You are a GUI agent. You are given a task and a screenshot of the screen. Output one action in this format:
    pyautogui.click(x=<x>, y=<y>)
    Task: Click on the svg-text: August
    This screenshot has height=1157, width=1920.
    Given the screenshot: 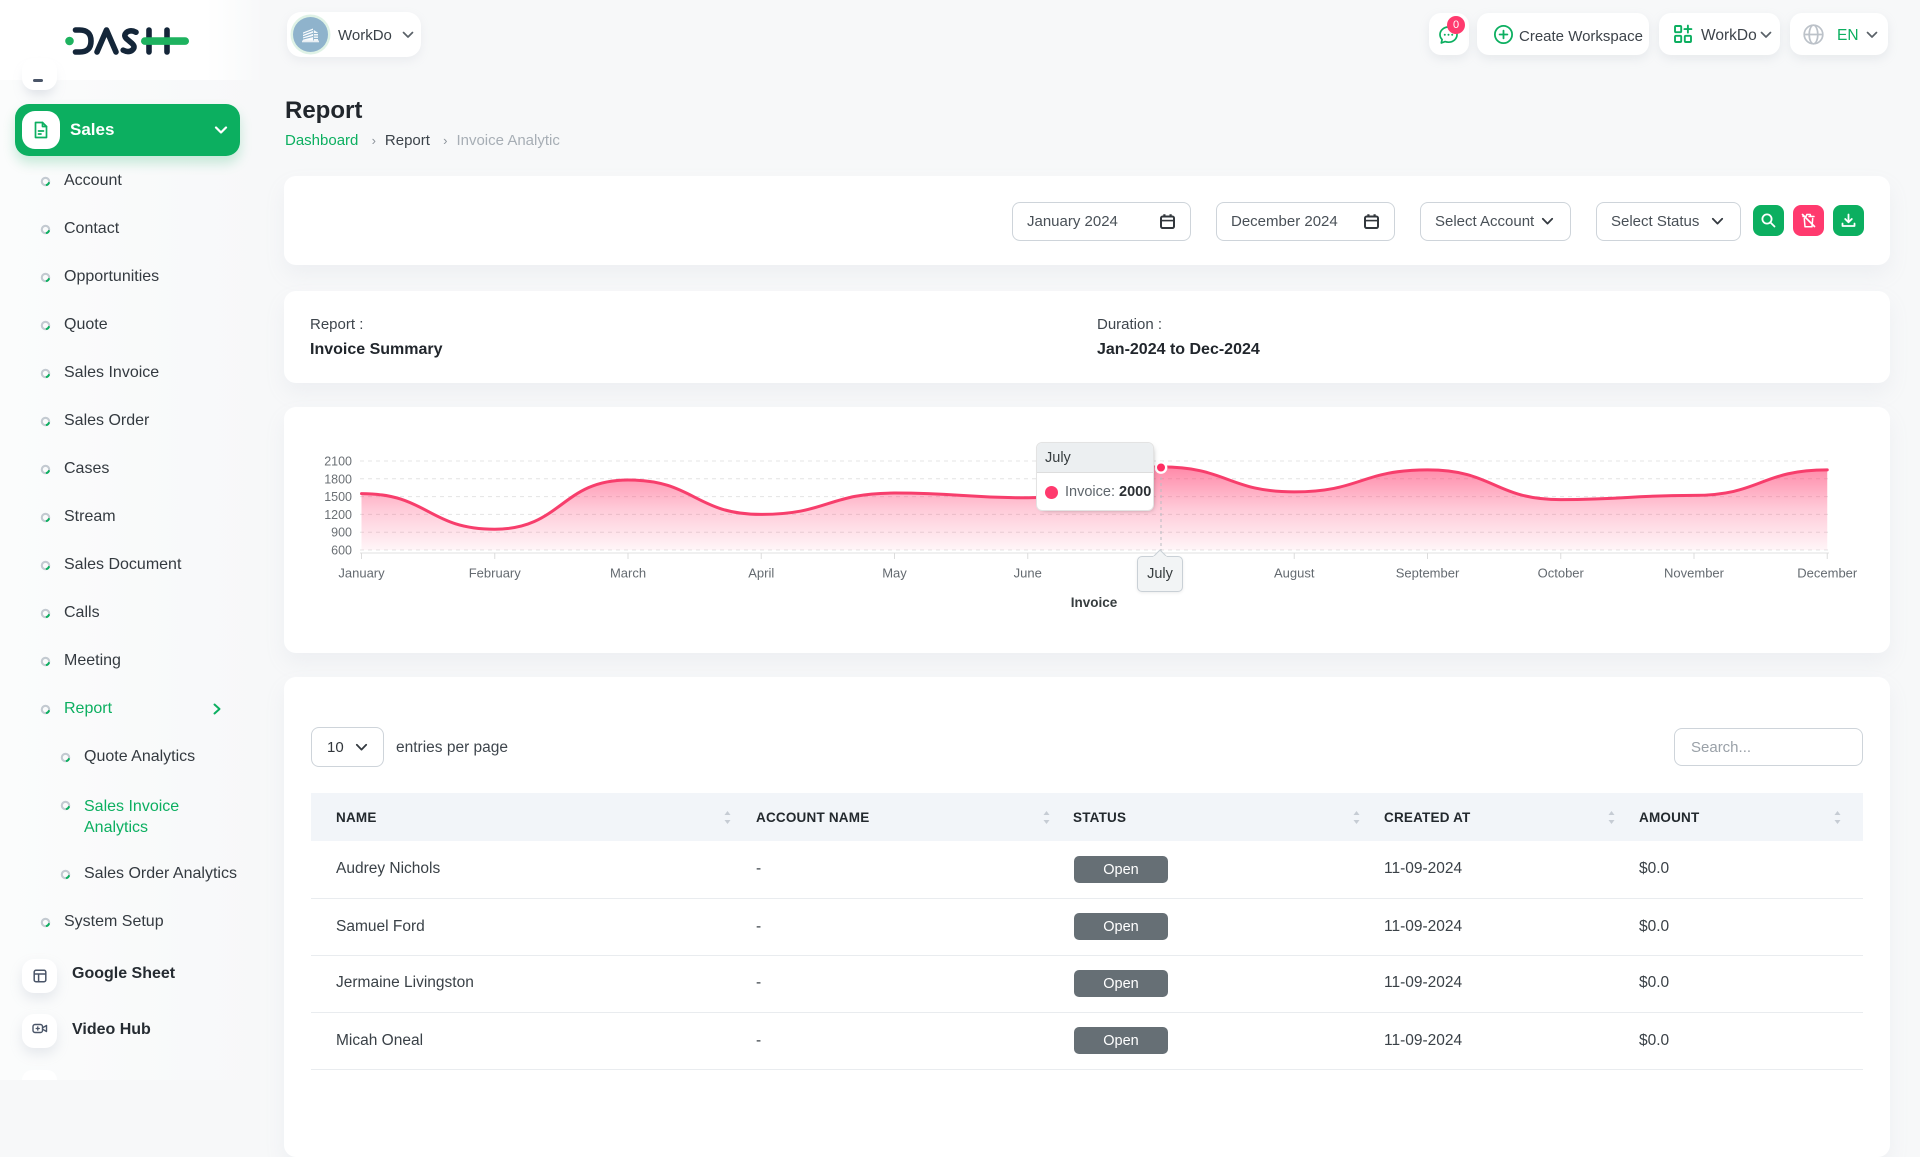 What is the action you would take?
    pyautogui.click(x=1294, y=573)
    